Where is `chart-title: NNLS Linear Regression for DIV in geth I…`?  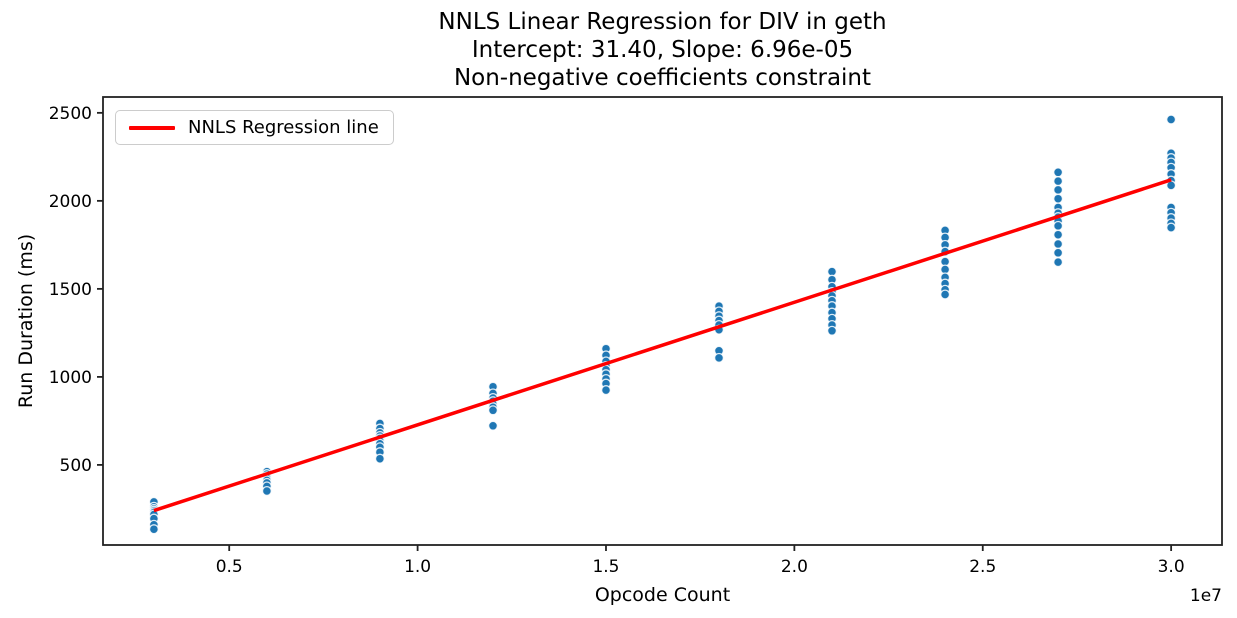
chart-title: NNLS Linear Regression for DIV in geth I… is located at coordinates (662, 50).